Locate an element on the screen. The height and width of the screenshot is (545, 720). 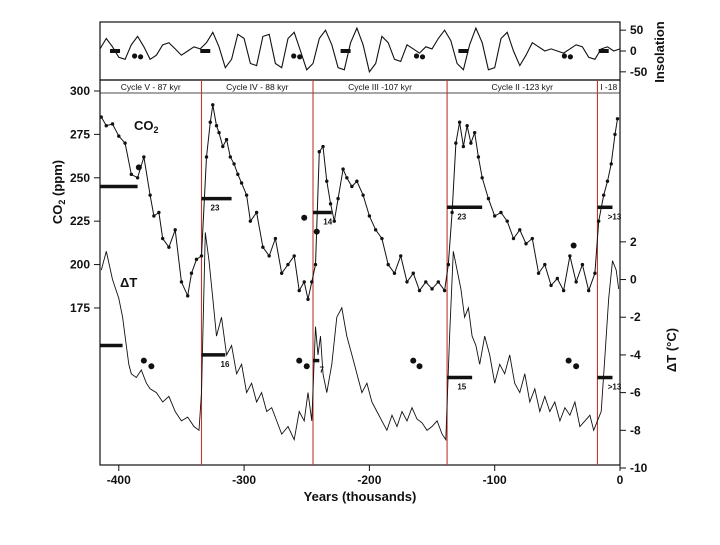
temperature-y-tick-label: -4 is located at coordinates (635, 355).